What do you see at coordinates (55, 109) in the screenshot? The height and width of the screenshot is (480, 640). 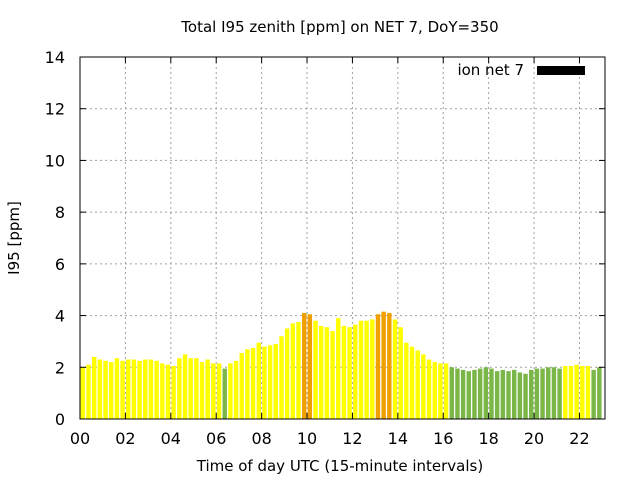 I see `y-tick-label: 12` at bounding box center [55, 109].